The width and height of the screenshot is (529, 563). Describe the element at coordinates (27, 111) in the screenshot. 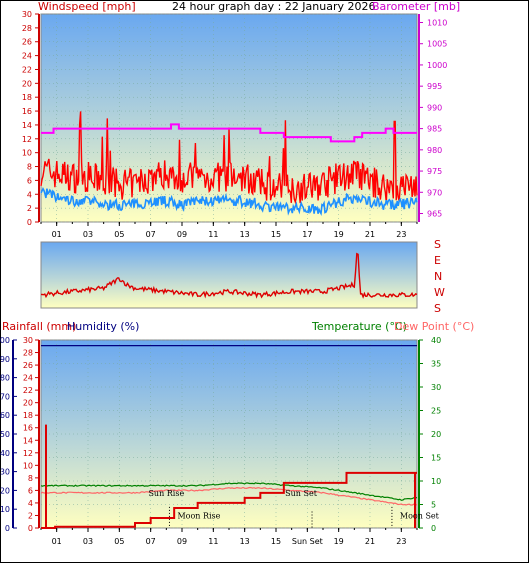

I see `windspeed-tick-label: 16` at that location.